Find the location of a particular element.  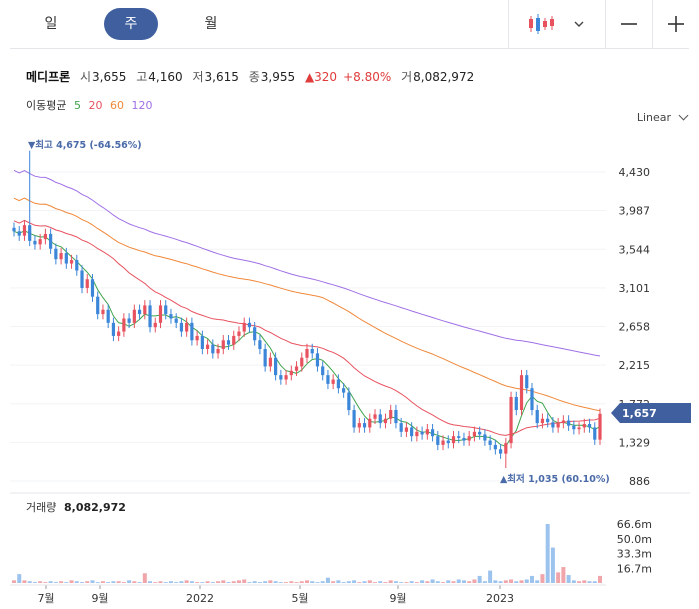

tab-daily: 일 is located at coordinates (51, 24).